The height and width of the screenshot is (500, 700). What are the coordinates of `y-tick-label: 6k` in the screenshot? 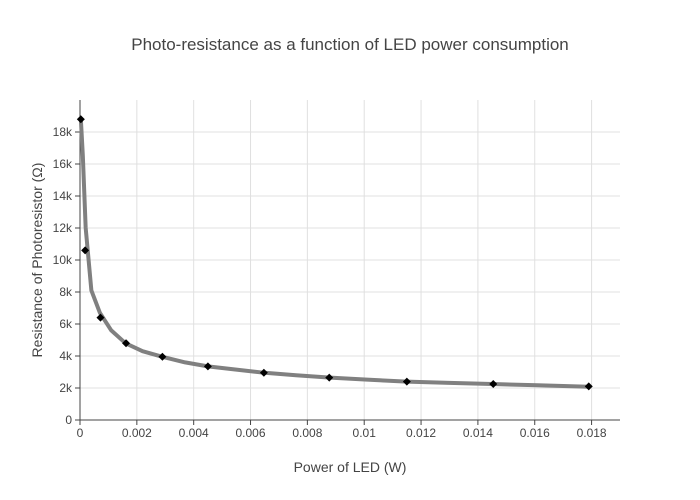 It's located at (66, 324).